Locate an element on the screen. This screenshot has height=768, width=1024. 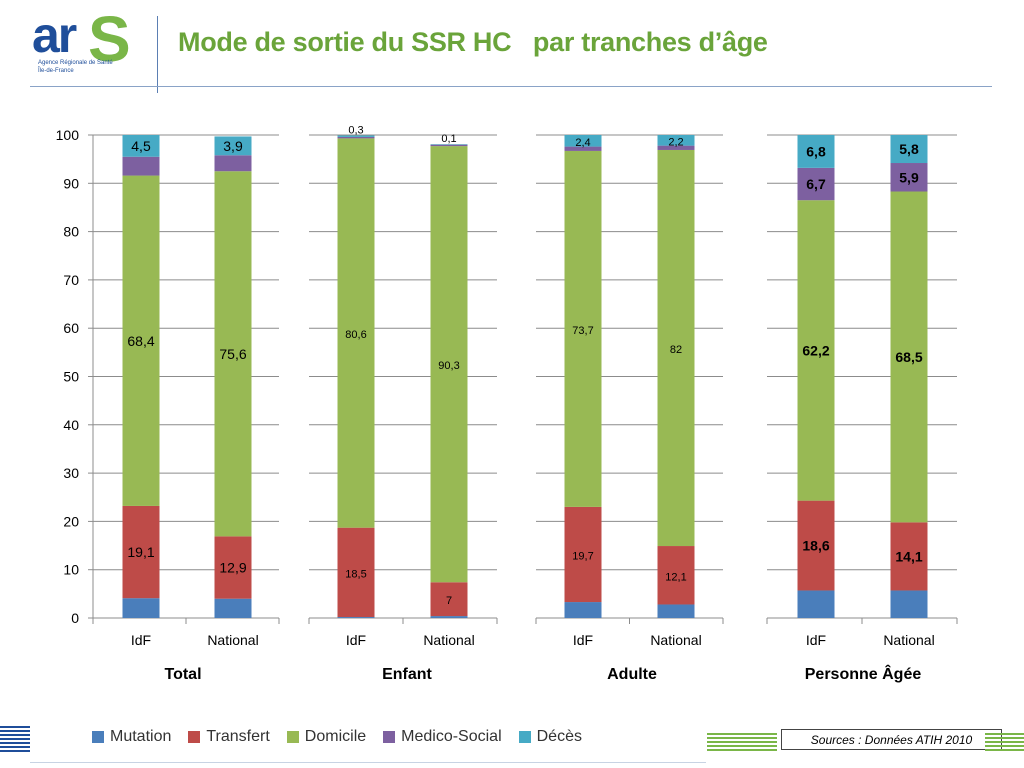
legend-item-domicile: Domicile is located at coordinates (326, 737).